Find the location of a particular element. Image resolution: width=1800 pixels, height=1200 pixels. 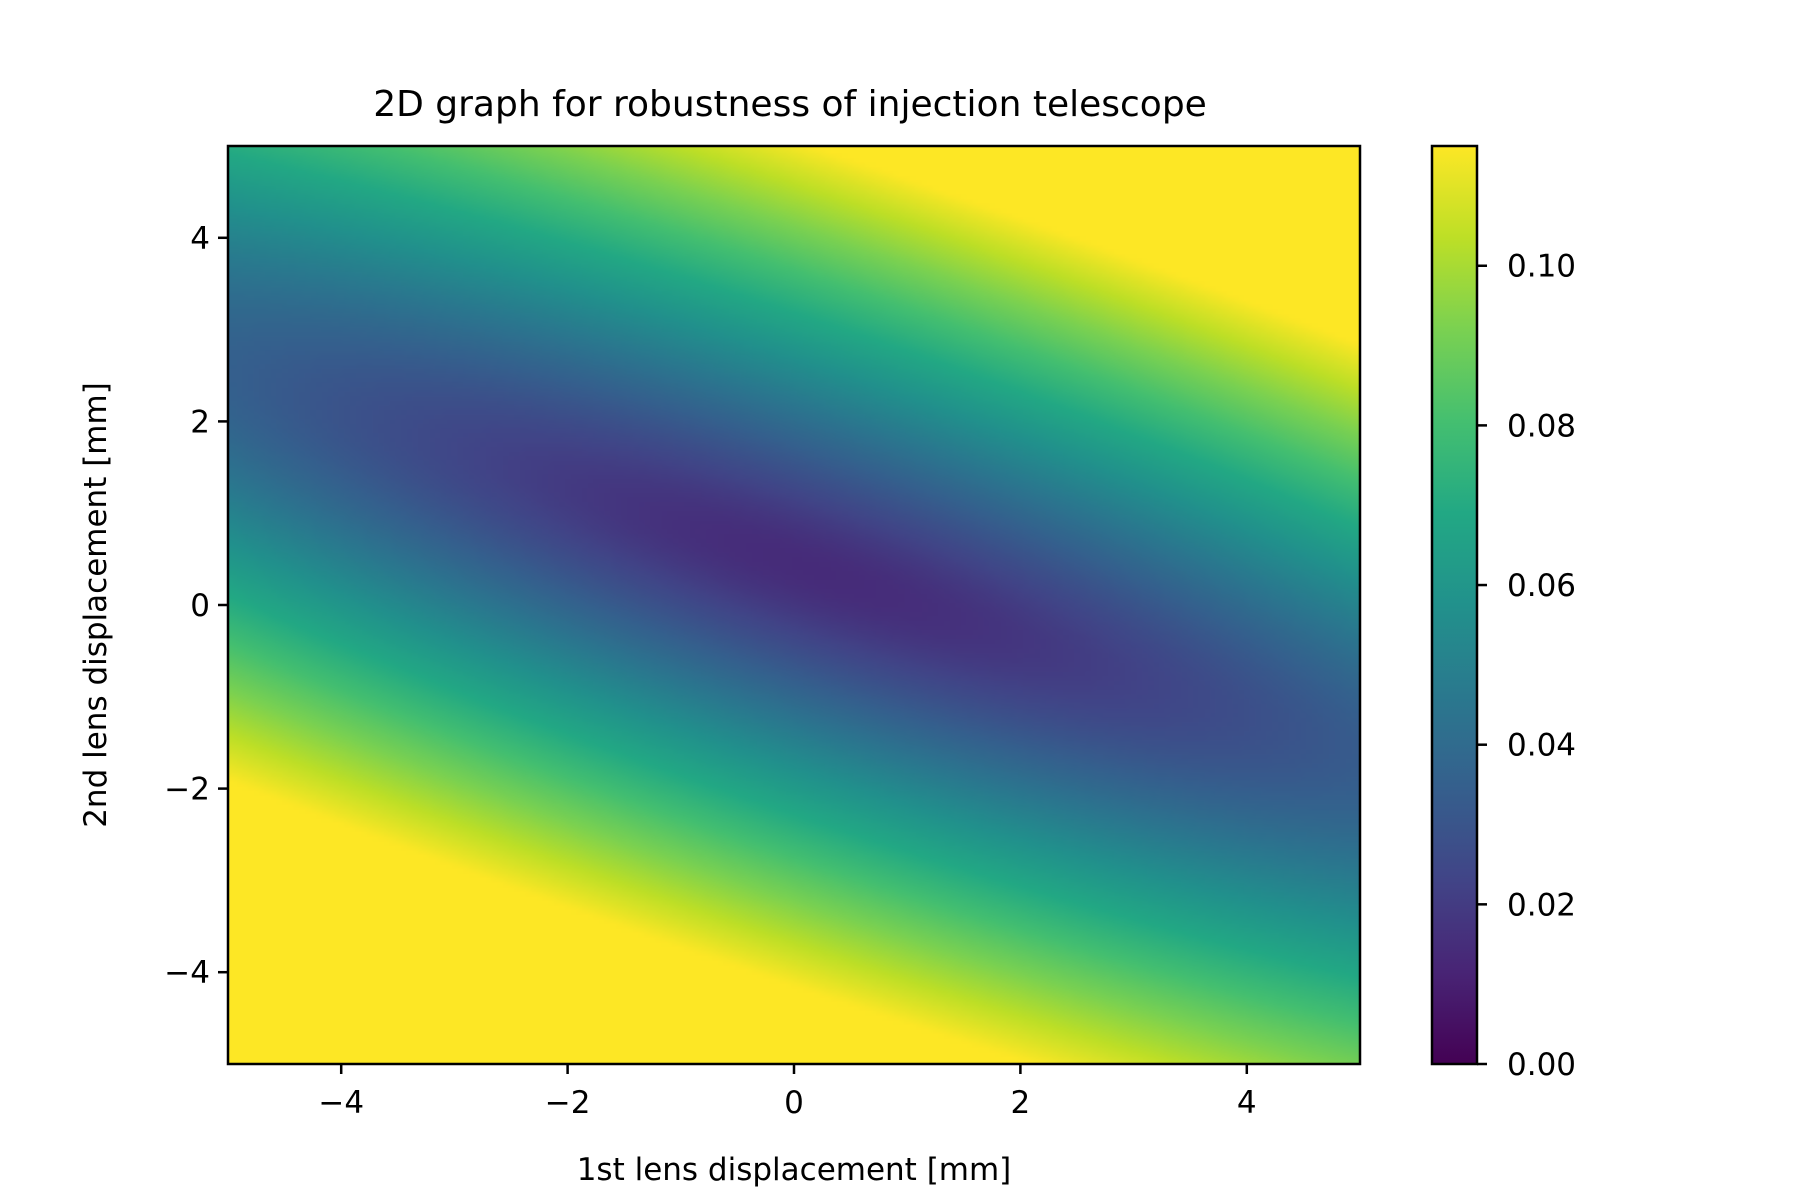

colorbar-frame is located at coordinates (1454, 605).